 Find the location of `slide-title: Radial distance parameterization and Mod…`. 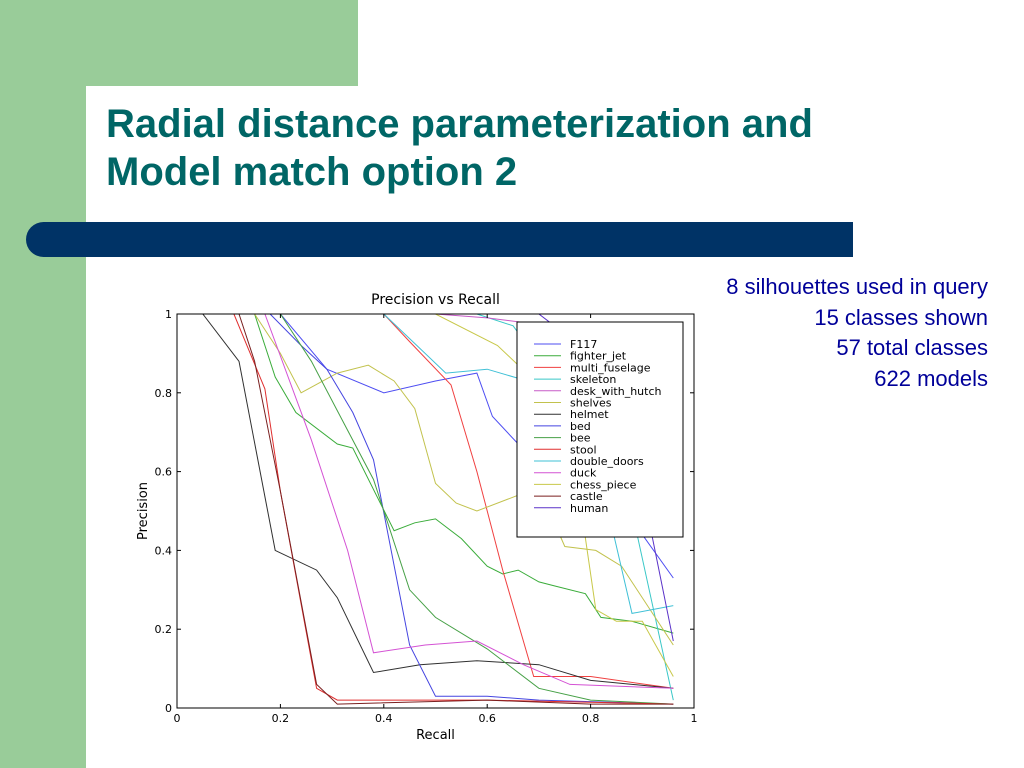

slide-title: Radial distance parameterization and Mod… is located at coordinates (546, 148).